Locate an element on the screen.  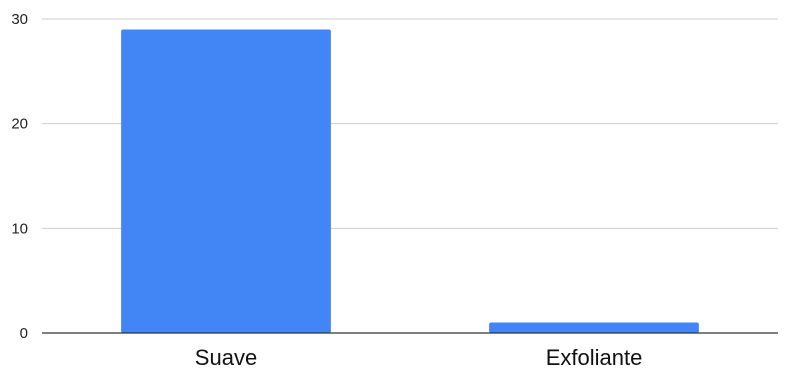
y-axis-tick-labels: 0 10 20 30 is located at coordinates (19, 176).